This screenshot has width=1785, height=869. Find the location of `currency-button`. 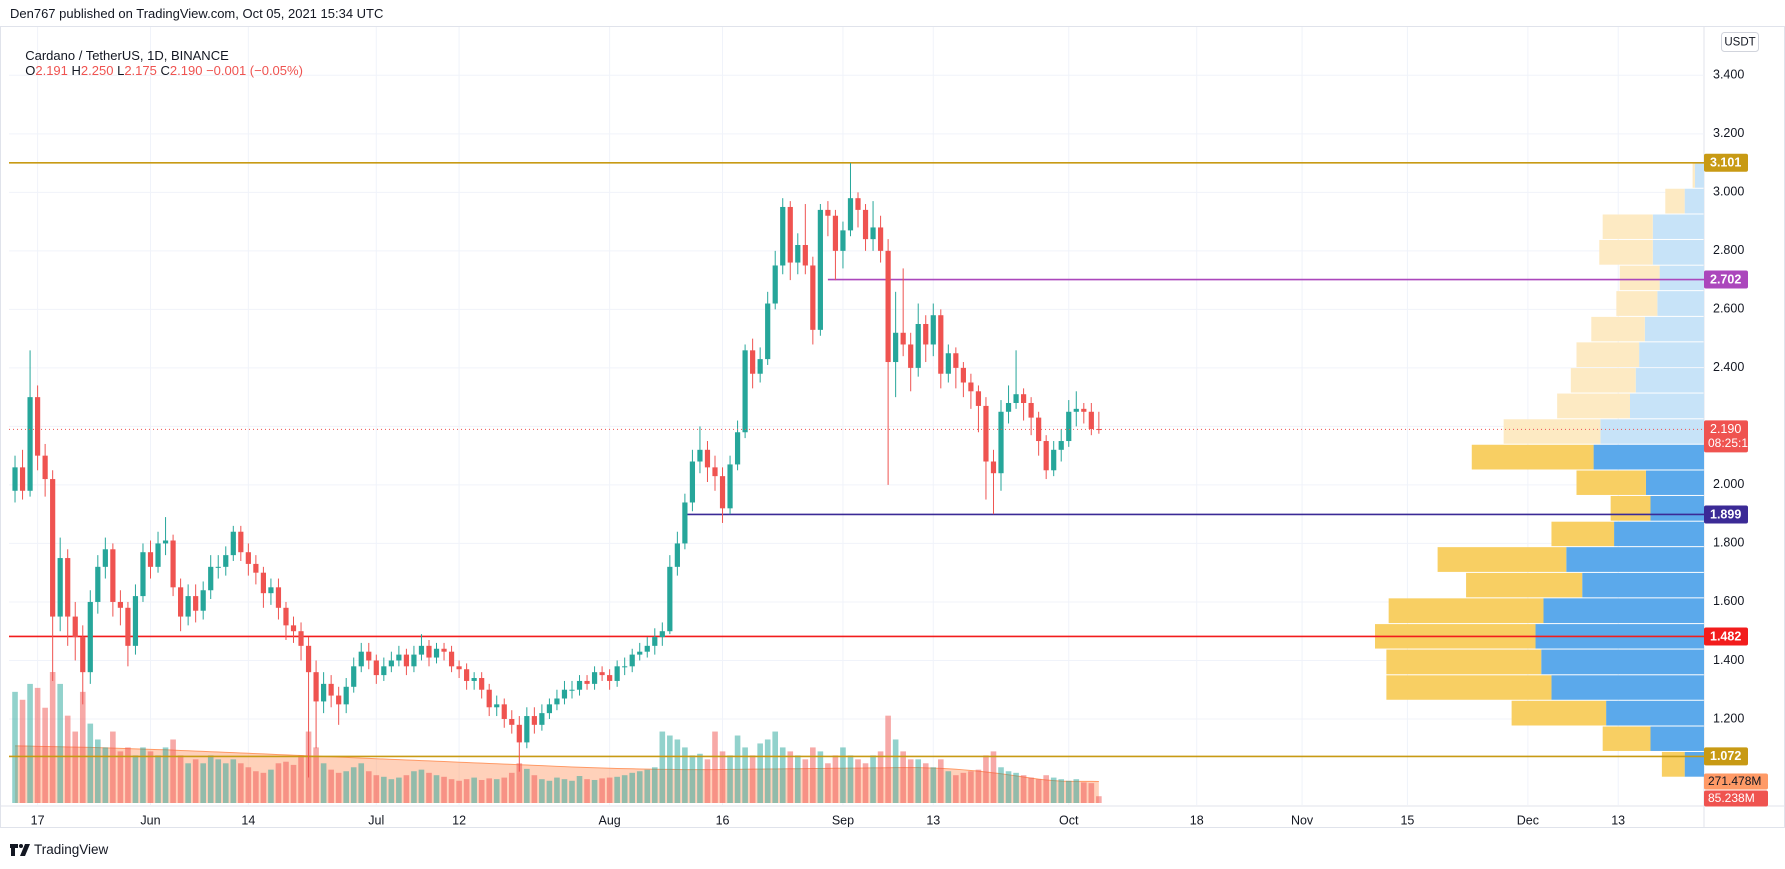

currency-button is located at coordinates (1740, 42).